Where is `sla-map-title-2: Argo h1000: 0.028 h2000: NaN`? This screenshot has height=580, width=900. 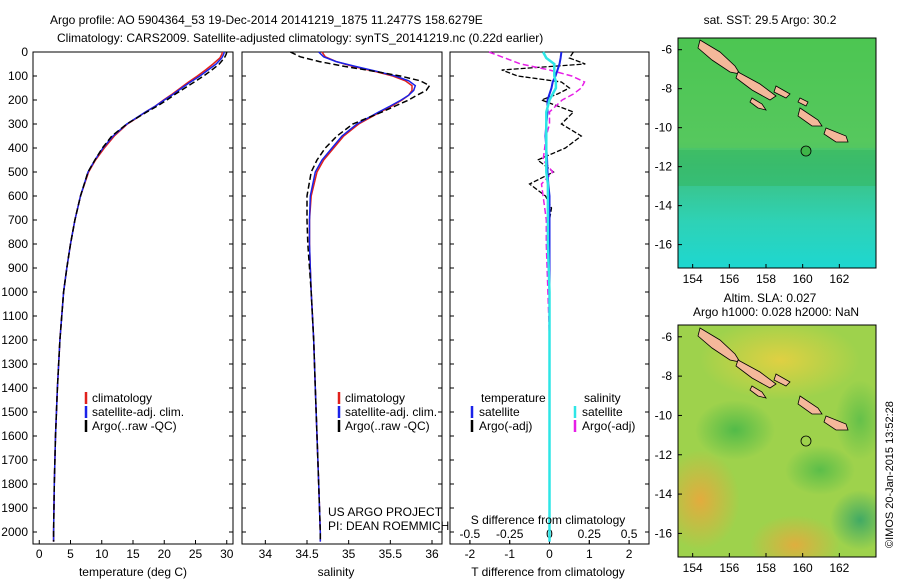 sla-map-title-2: Argo h1000: 0.028 h2000: NaN is located at coordinates (776, 312).